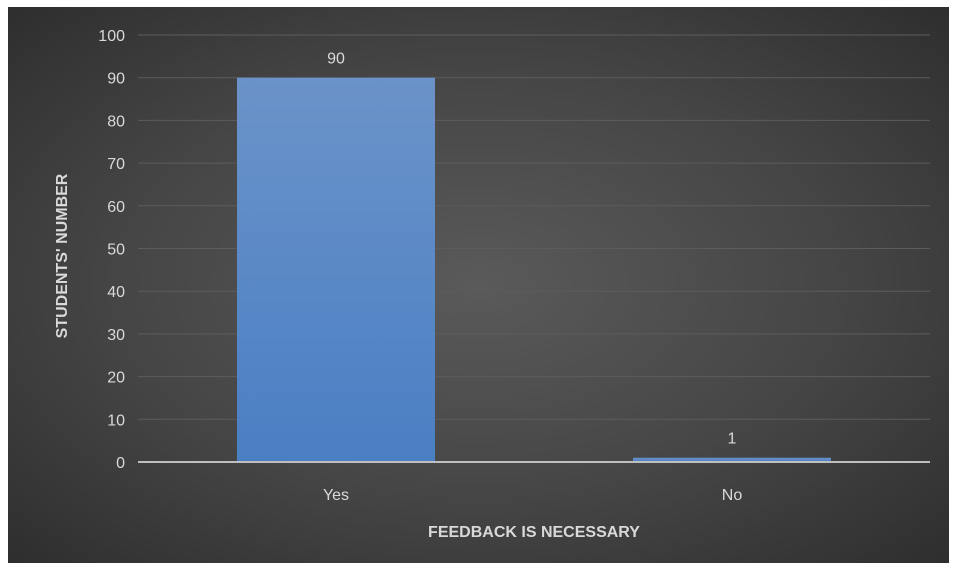 This screenshot has width=956, height=571. I want to click on y-tick-label: 10, so click(116, 420).